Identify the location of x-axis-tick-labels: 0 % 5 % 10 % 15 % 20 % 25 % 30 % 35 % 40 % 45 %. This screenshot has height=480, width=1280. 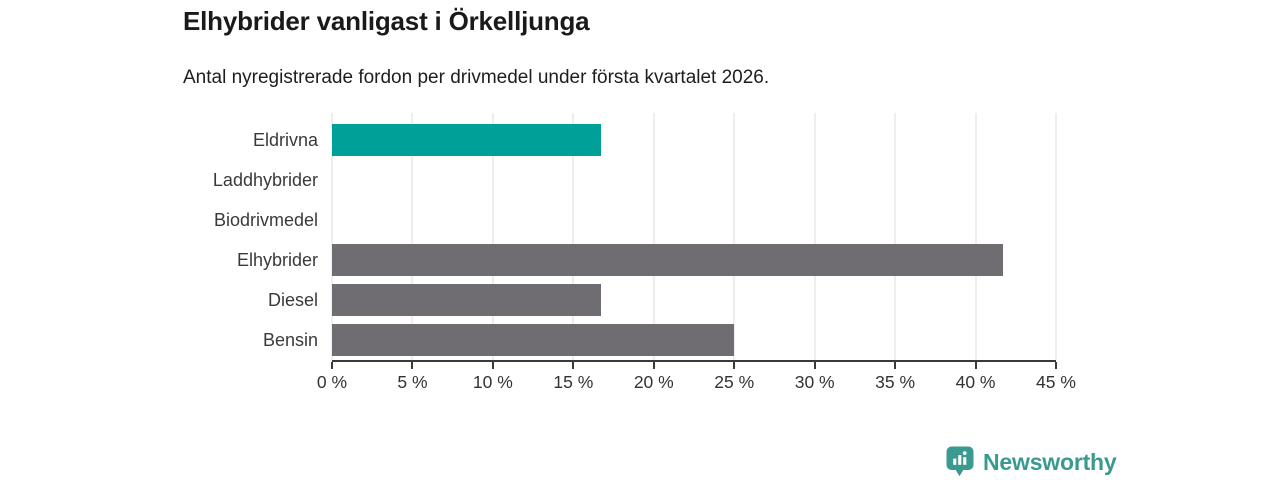
(696, 384).